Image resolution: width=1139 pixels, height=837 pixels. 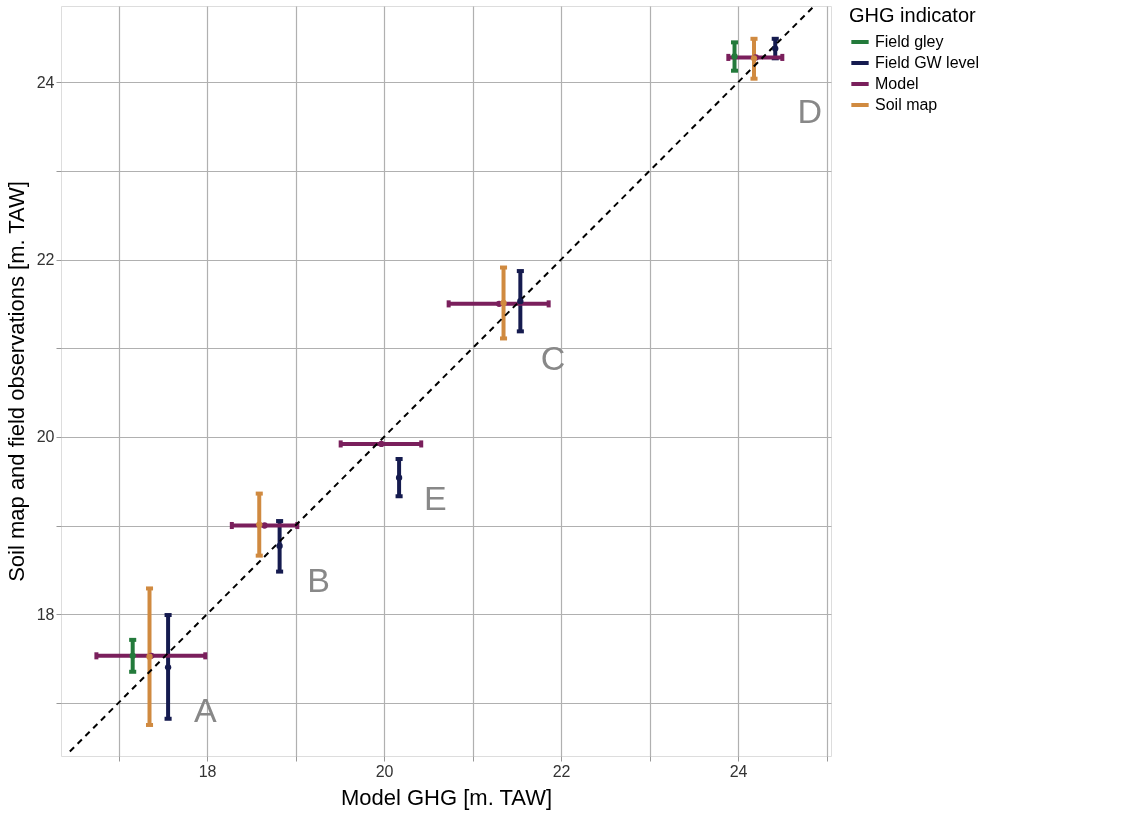 I want to click on annotation: E, so click(x=435, y=497).